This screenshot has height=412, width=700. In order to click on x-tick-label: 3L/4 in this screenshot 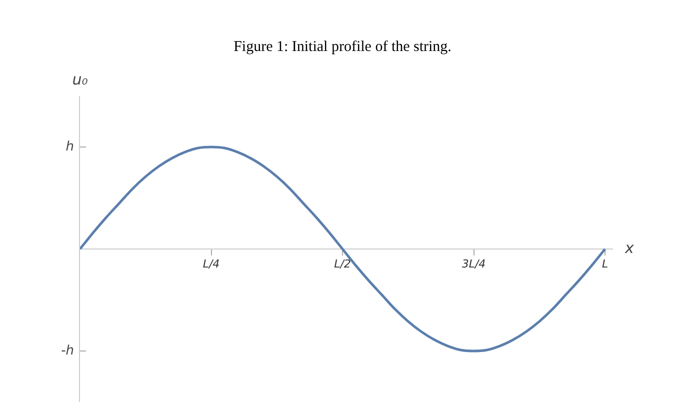, I will do `click(474, 263)`.